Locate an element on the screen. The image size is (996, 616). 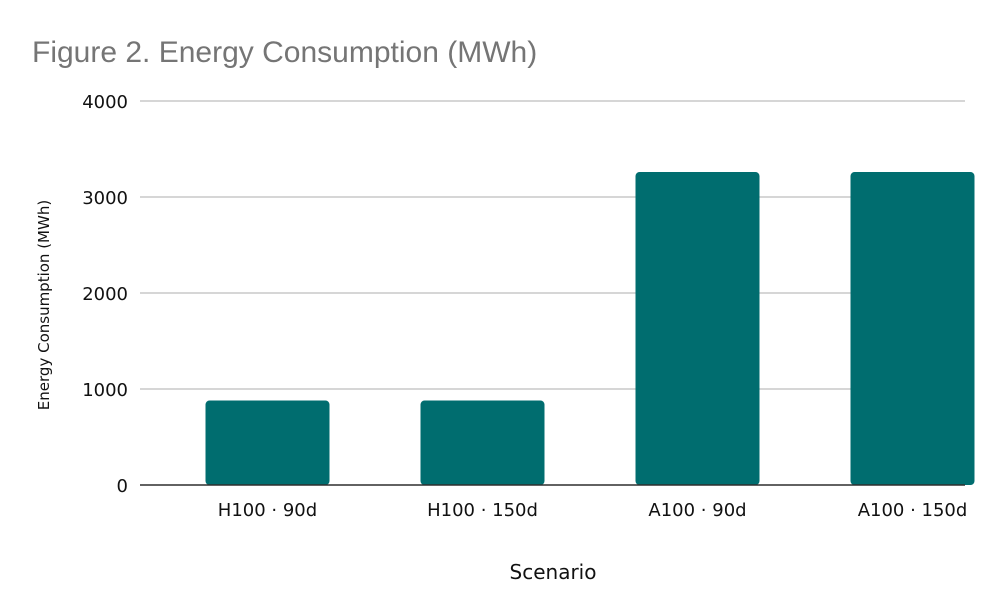
x-tick-label: H100 · 150d is located at coordinates (482, 510).